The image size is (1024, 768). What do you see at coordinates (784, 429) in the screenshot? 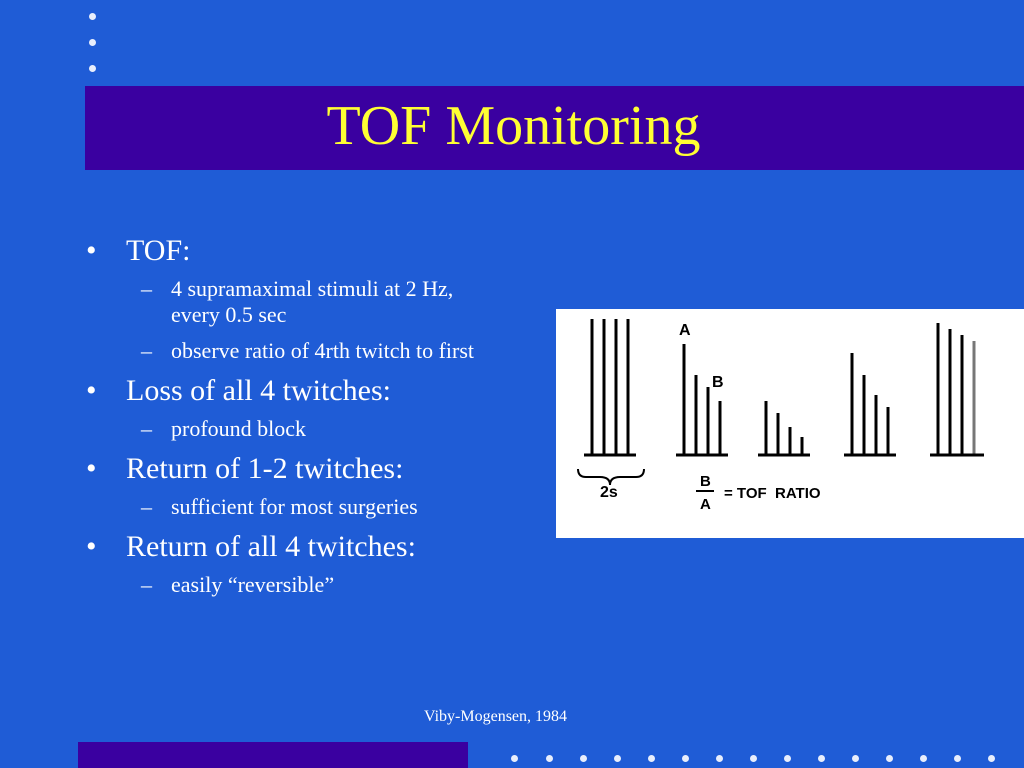
I see `twitch-group-deep` at bounding box center [784, 429].